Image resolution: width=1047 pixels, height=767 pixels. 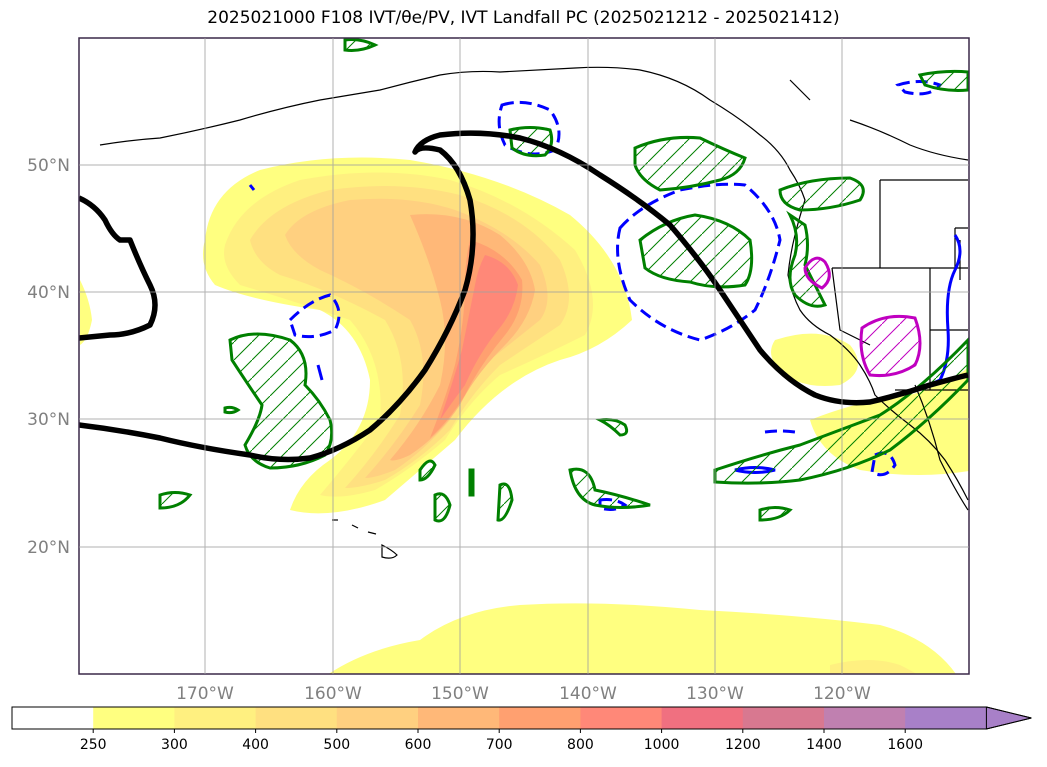 I want to click on colorbar: 250 300 400 500 600 700 800 1000 1200 1400 1600, so click(x=521, y=729).